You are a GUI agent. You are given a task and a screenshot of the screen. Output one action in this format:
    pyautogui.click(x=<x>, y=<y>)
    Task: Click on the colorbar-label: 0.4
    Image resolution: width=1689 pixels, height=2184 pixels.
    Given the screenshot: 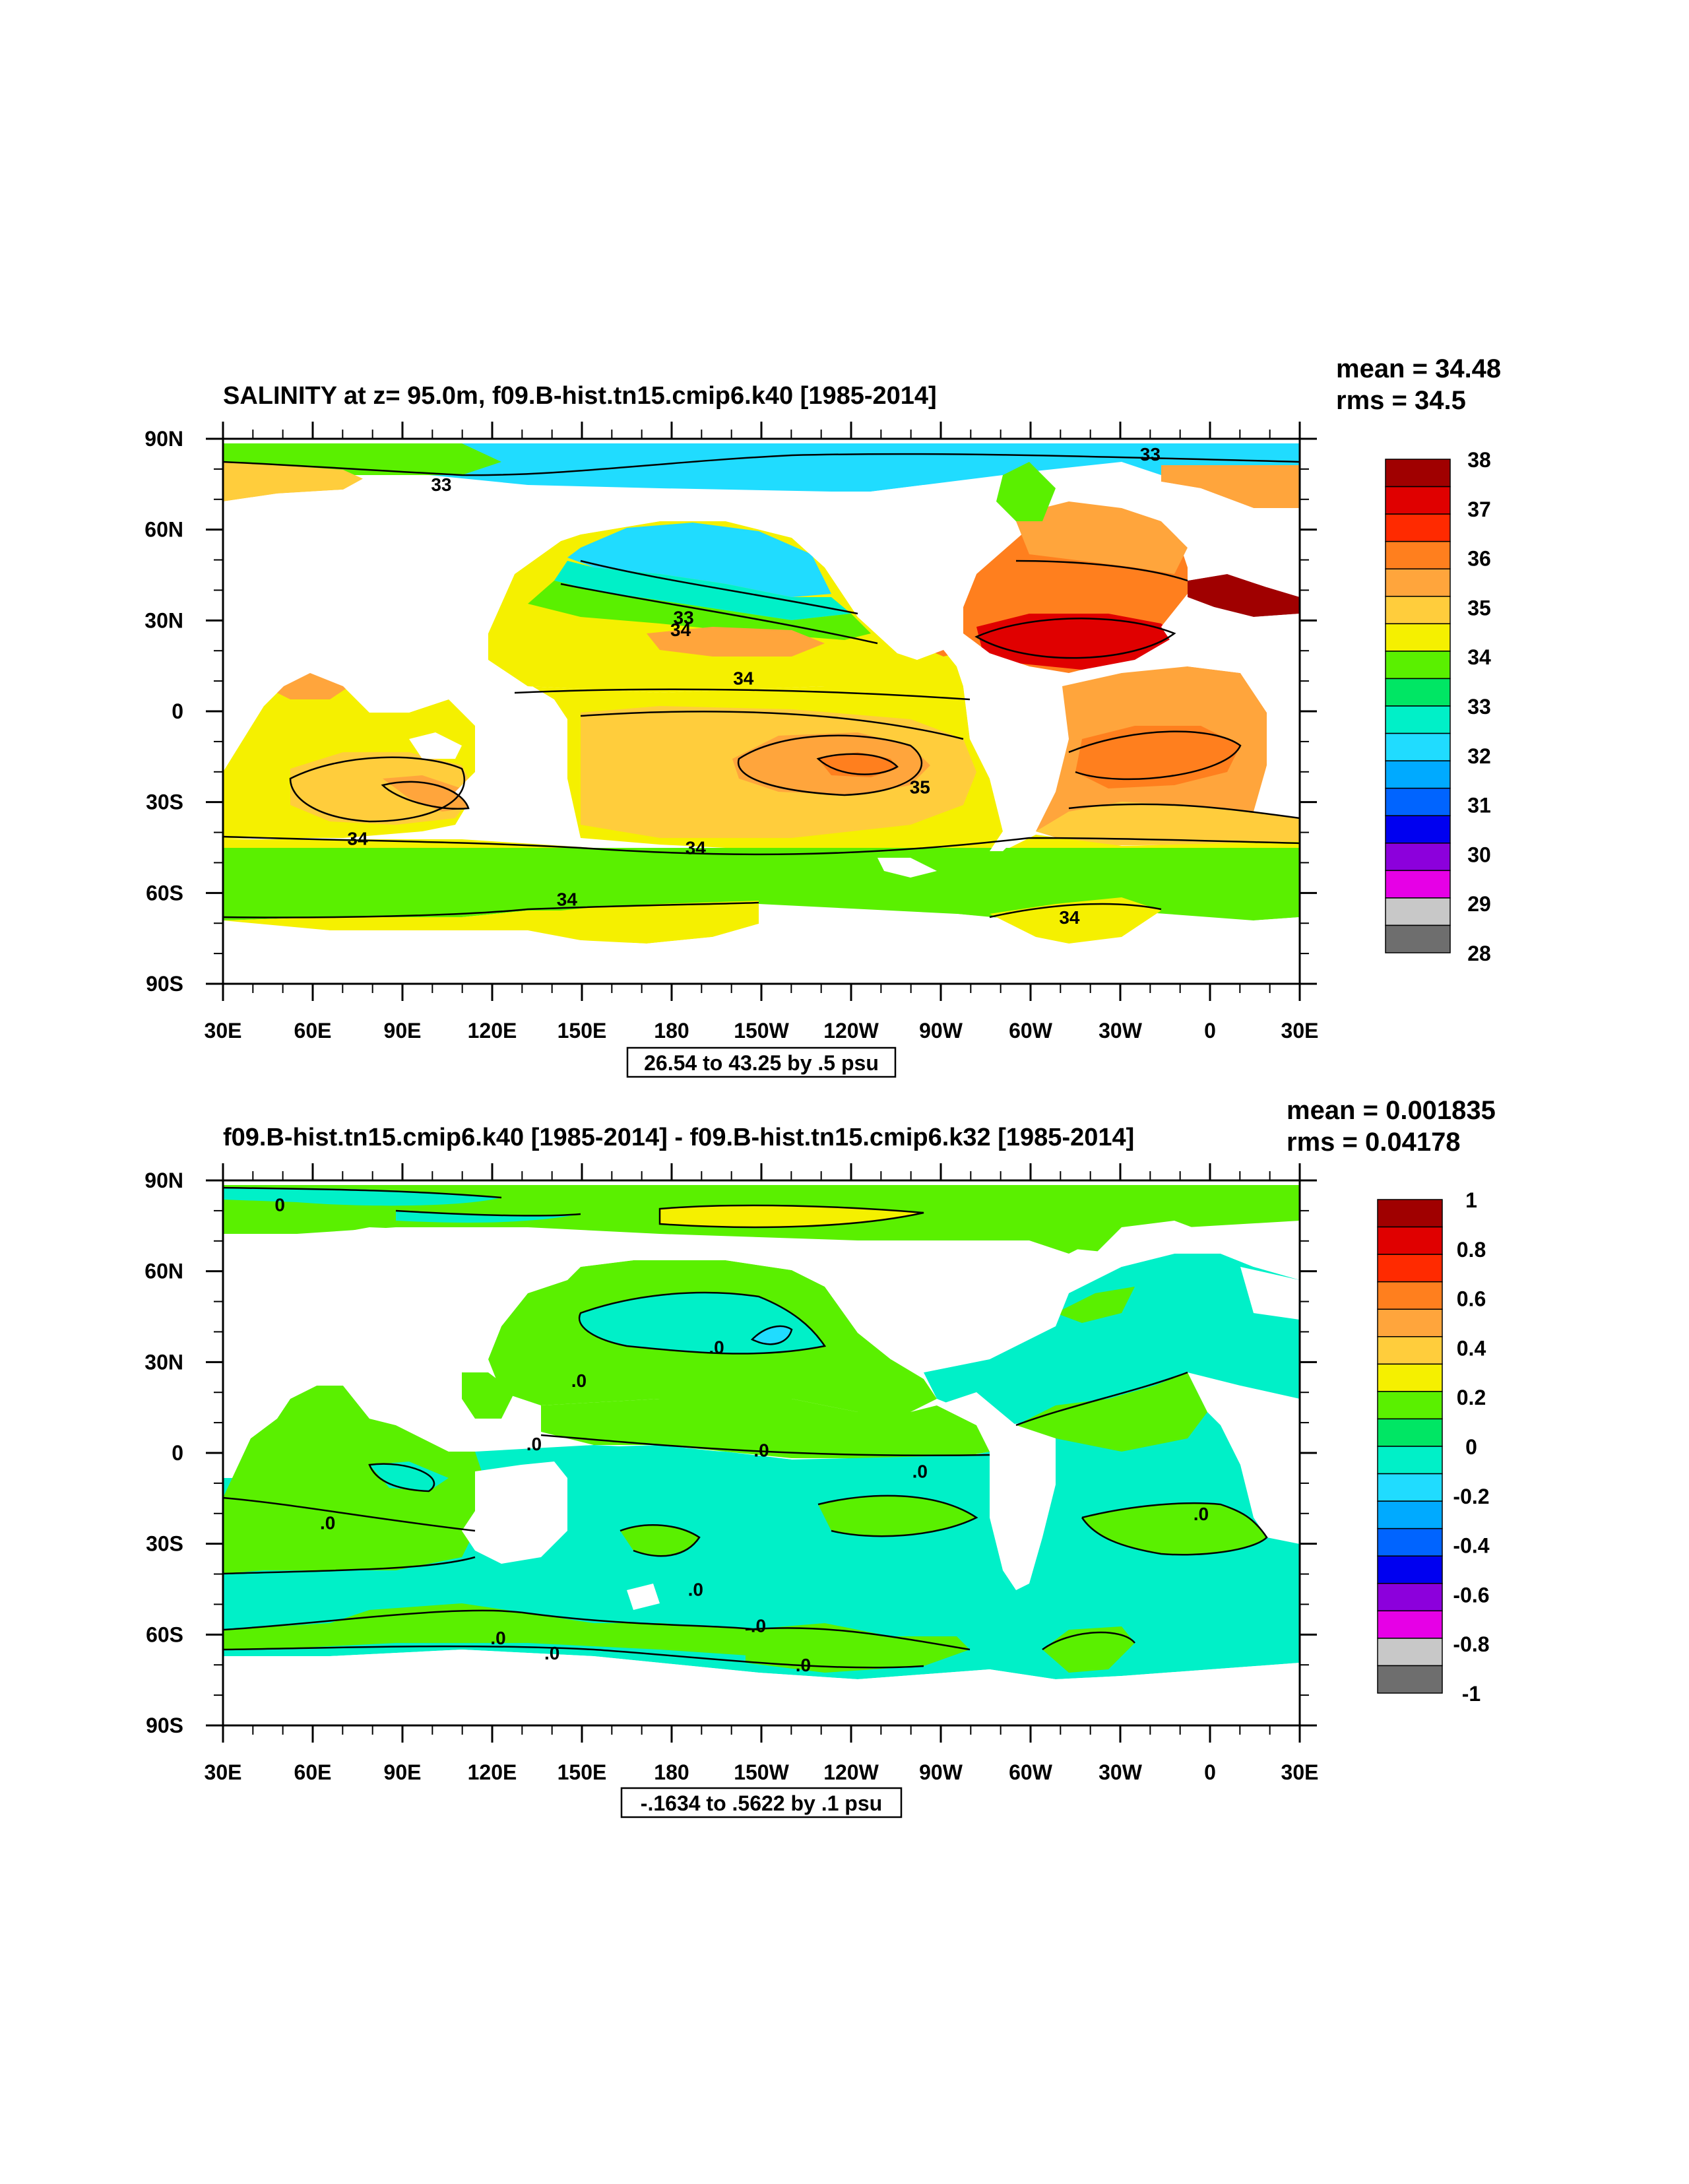 What is the action you would take?
    pyautogui.click(x=1471, y=1348)
    